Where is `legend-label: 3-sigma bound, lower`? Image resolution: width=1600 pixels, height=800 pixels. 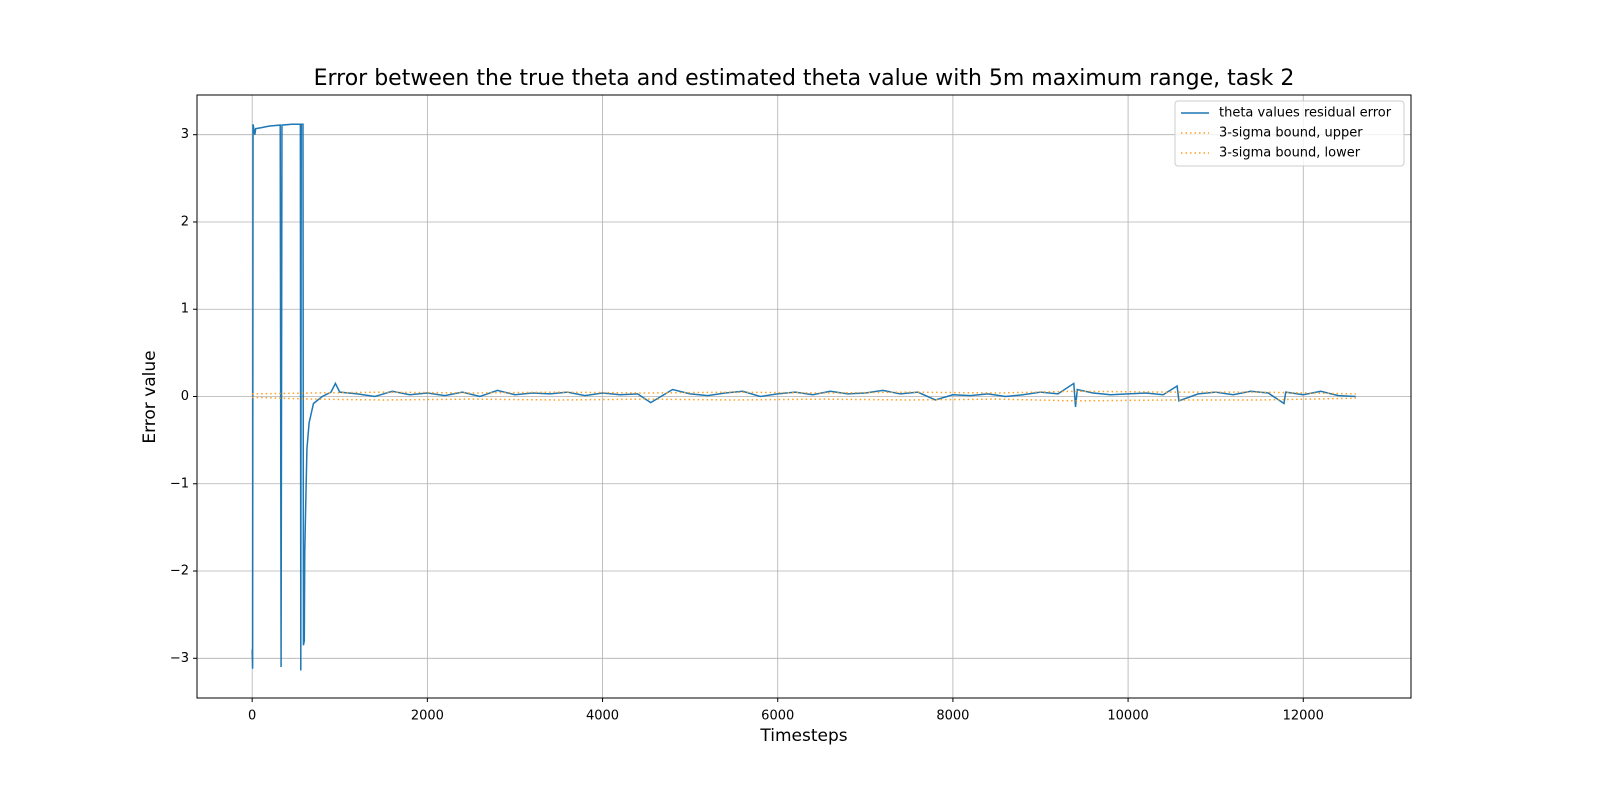 legend-label: 3-sigma bound, lower is located at coordinates (1290, 153).